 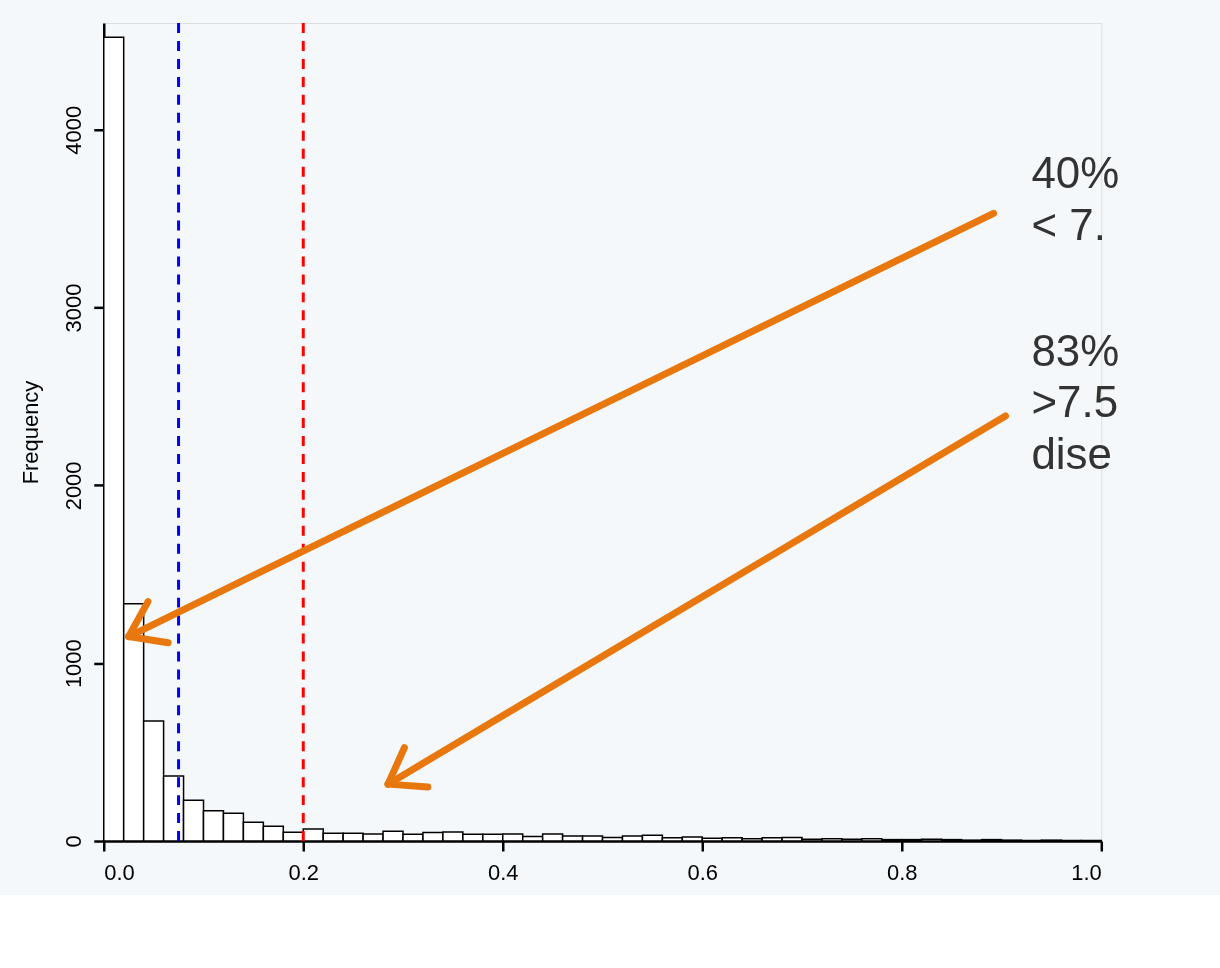 What do you see at coordinates (74, 841) in the screenshot?
I see `y-tick-label: 0` at bounding box center [74, 841].